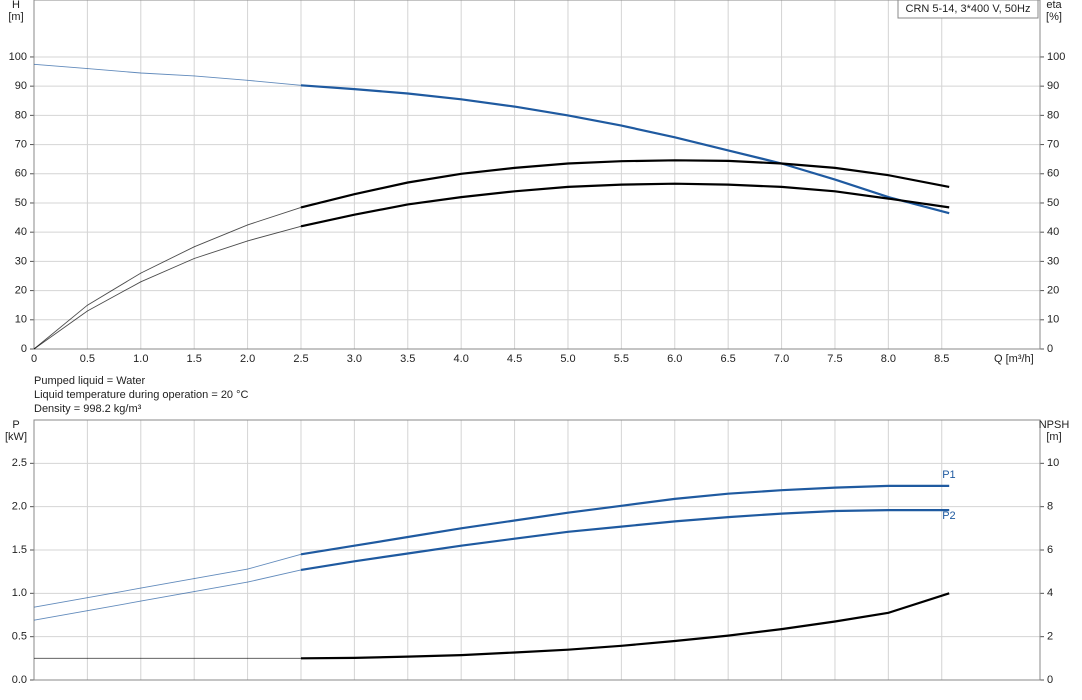 The width and height of the screenshot is (1082, 700). I want to click on series-label: P2, so click(948, 516).